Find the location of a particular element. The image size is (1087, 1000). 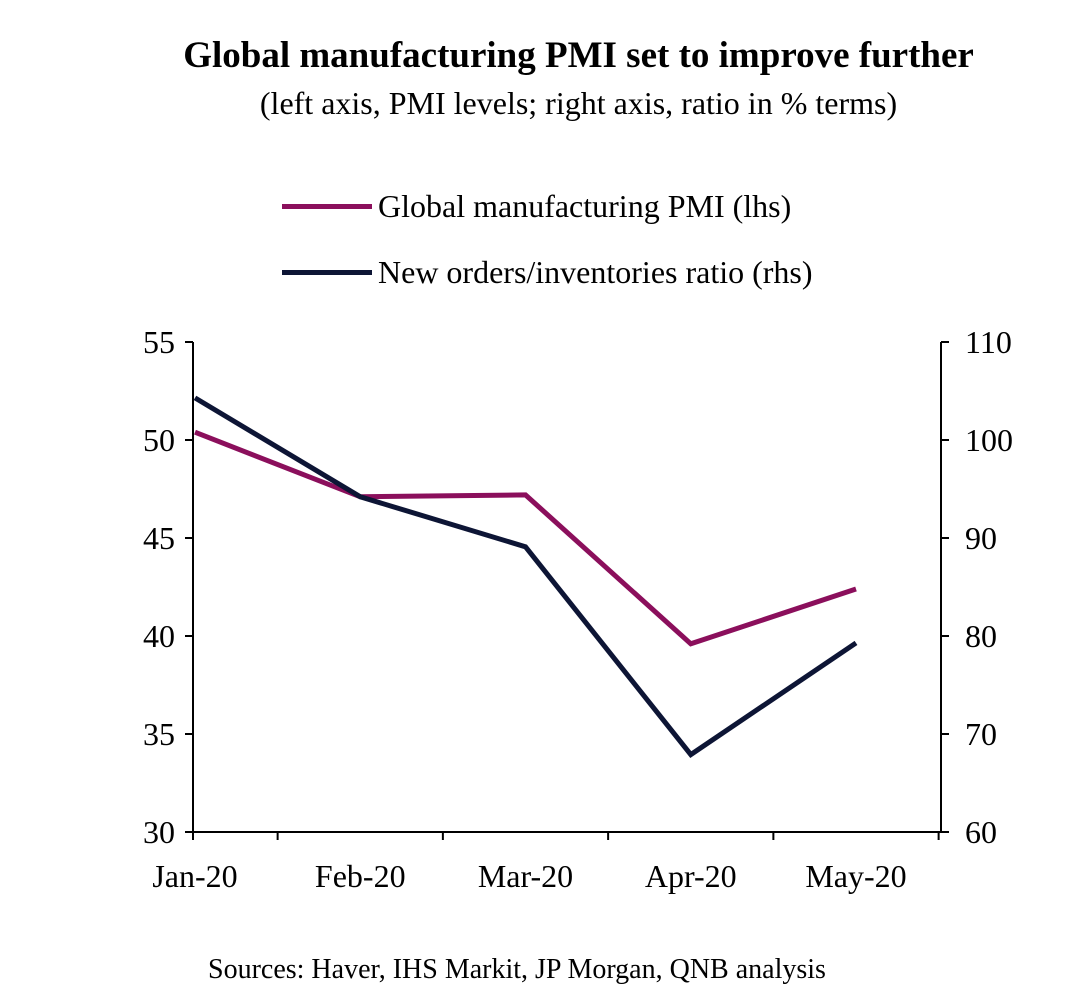

legend-item-pmi: Global manufacturing PMI (lhs) is located at coordinates (536, 206).